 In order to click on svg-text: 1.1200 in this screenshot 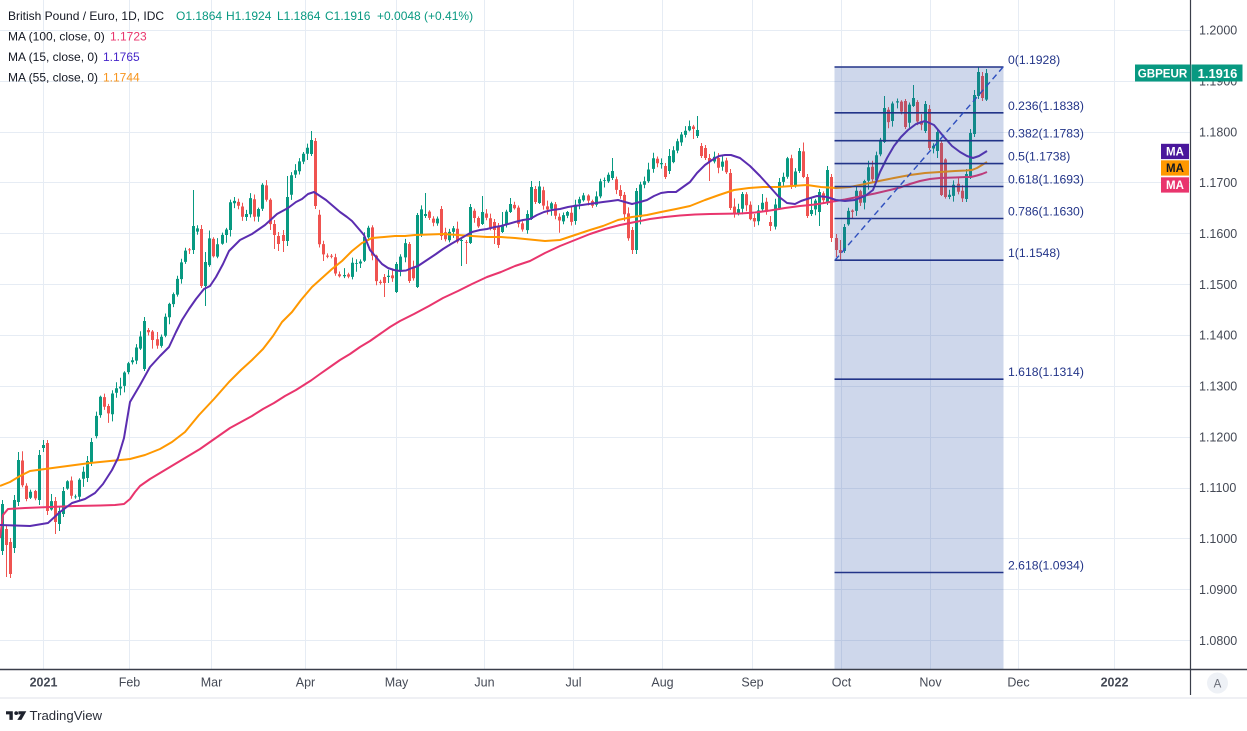, I will do `click(1218, 437)`.